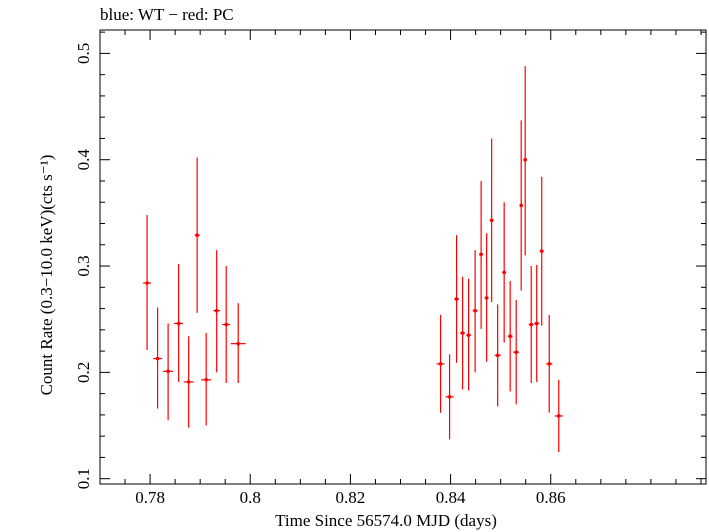 The width and height of the screenshot is (709, 532). I want to click on y-tick-label: 0.1, so click(83, 478).